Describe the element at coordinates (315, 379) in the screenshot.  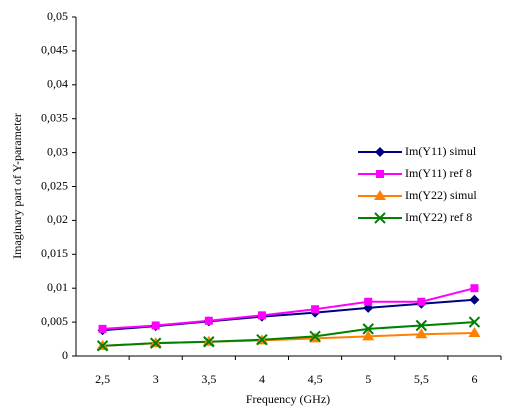
I see `x-tick-label: 4,5` at that location.